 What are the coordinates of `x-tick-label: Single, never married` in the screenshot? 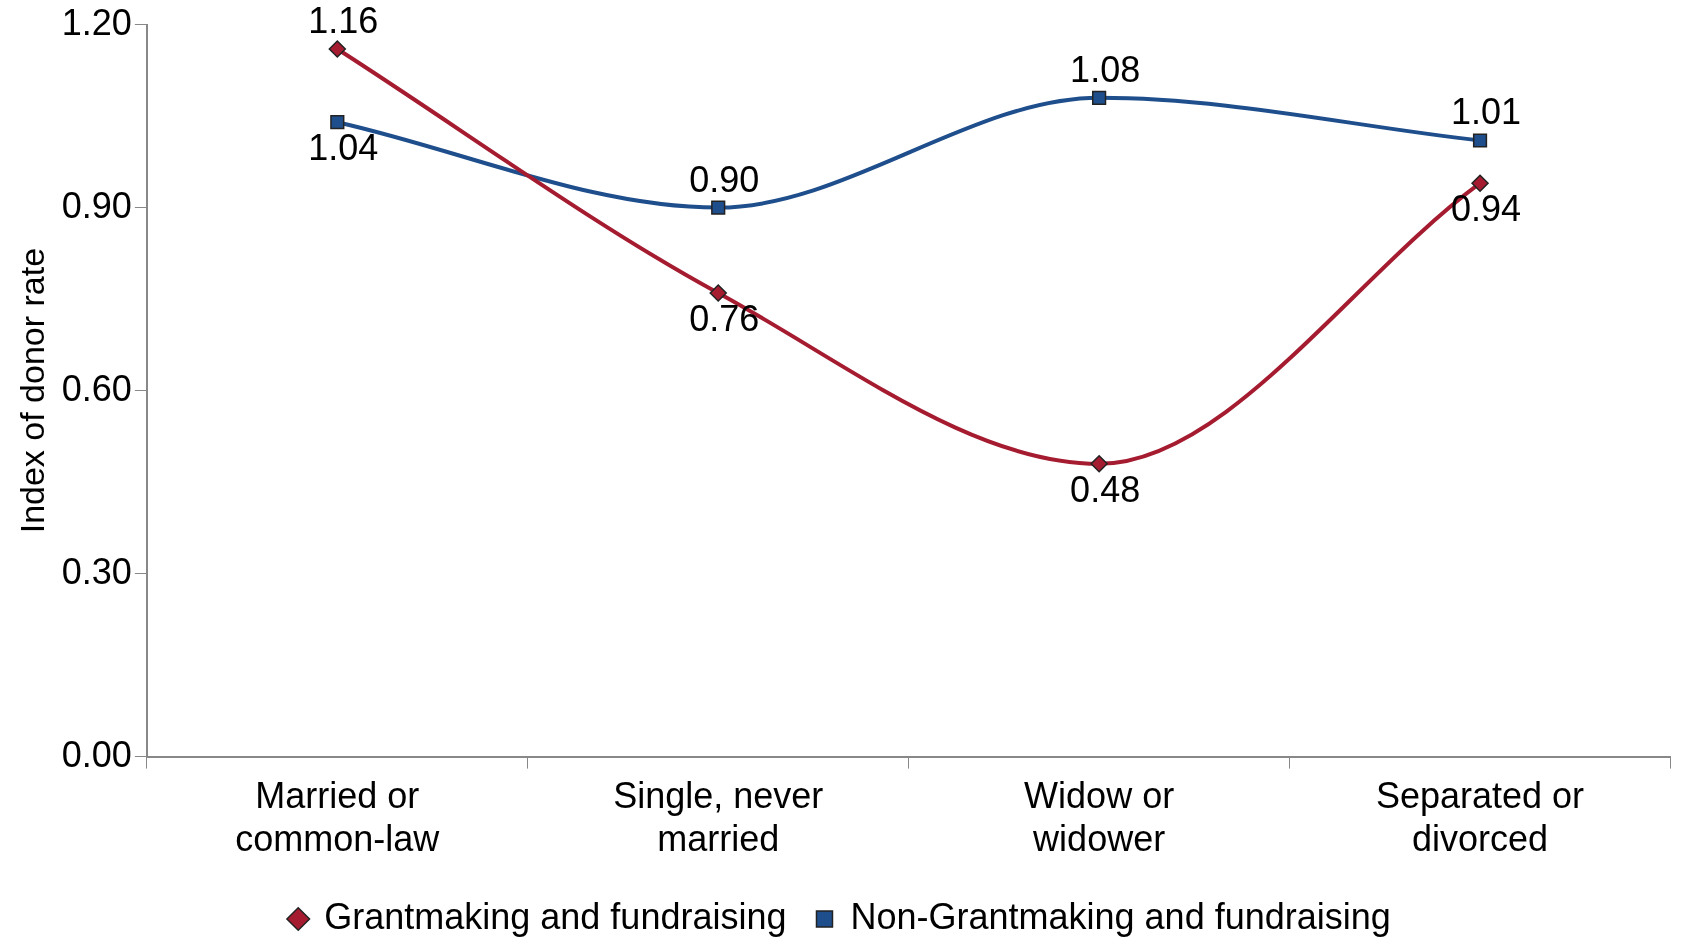 It's located at (718, 817).